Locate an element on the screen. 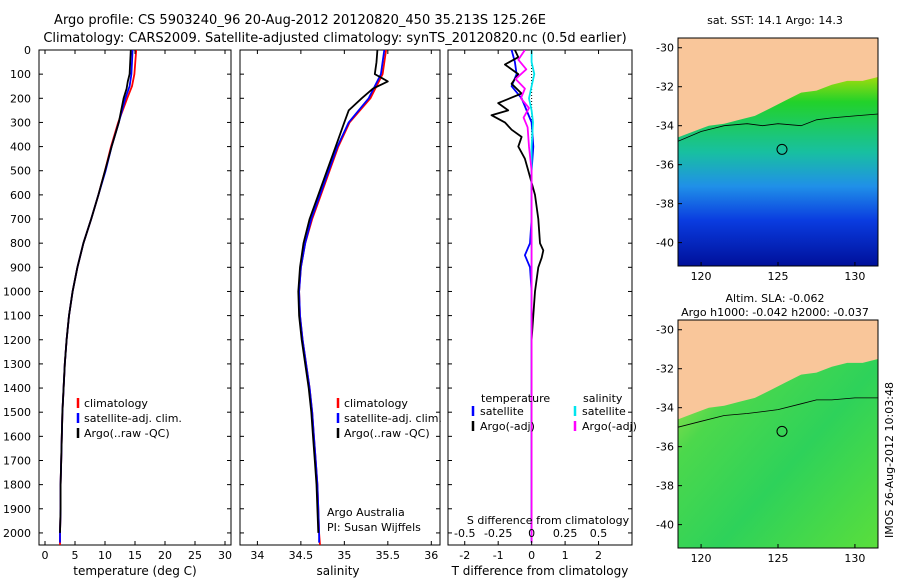 The width and height of the screenshot is (900, 584). salinity-plot is located at coordinates (343, 297).